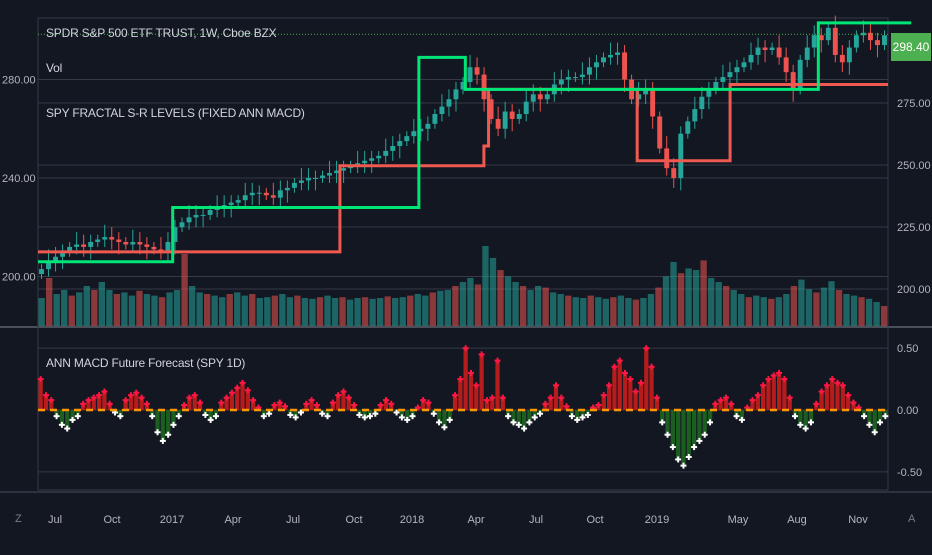 This screenshot has height=555, width=932. Describe the element at coordinates (738, 520) in the screenshot. I see `x-tick-label: May` at that location.